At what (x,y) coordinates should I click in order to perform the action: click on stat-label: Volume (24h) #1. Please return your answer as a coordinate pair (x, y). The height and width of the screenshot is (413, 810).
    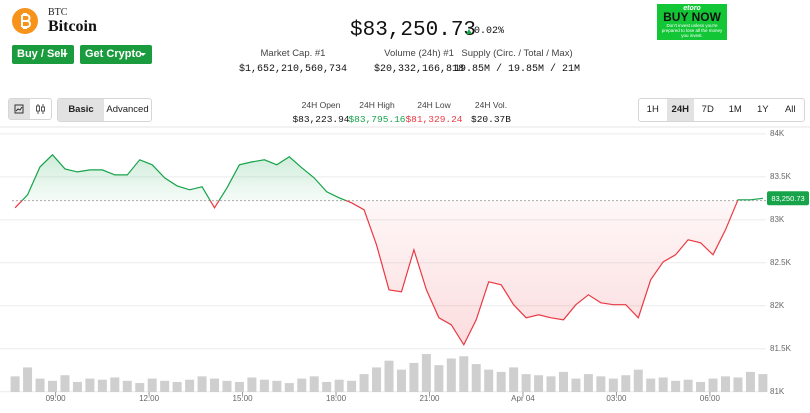
    Looking at the image, I should click on (419, 53).